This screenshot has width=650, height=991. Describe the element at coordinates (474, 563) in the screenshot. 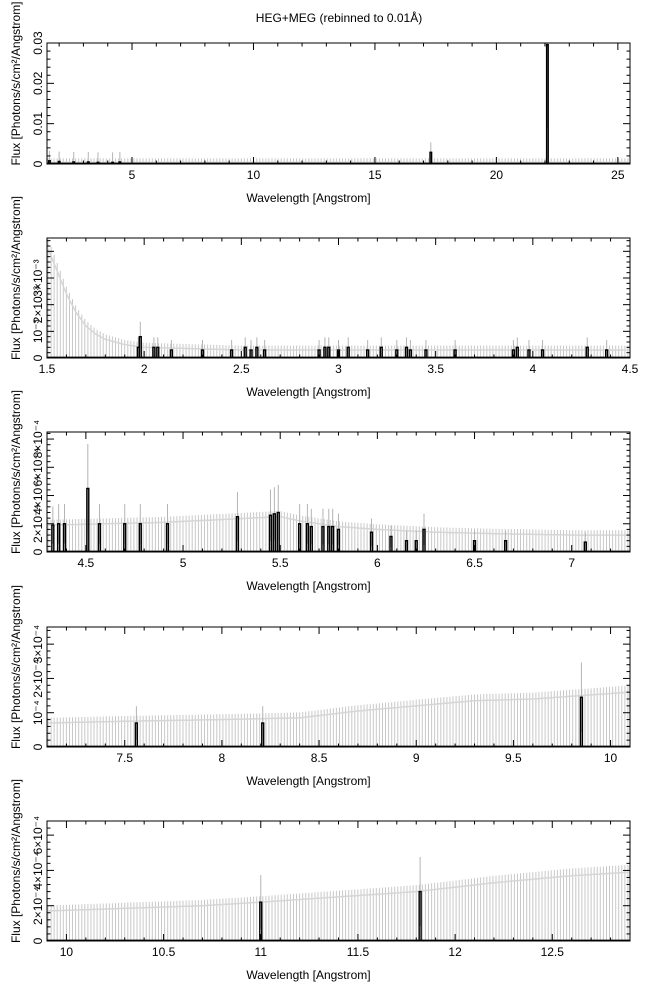

I see `x-tick-label: 6.5` at that location.